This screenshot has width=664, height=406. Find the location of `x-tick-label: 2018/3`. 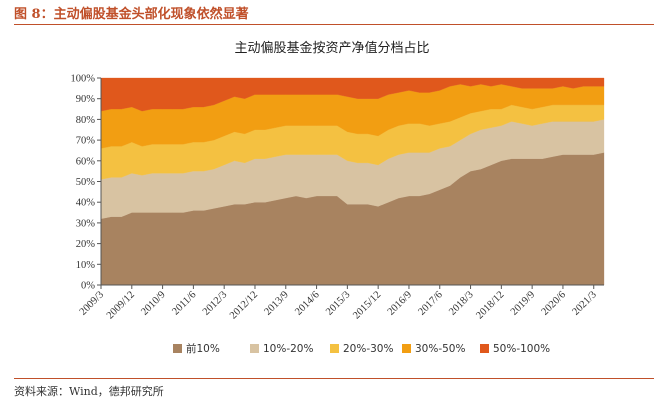

x-tick-label: 2018/3 is located at coordinates (461, 303).